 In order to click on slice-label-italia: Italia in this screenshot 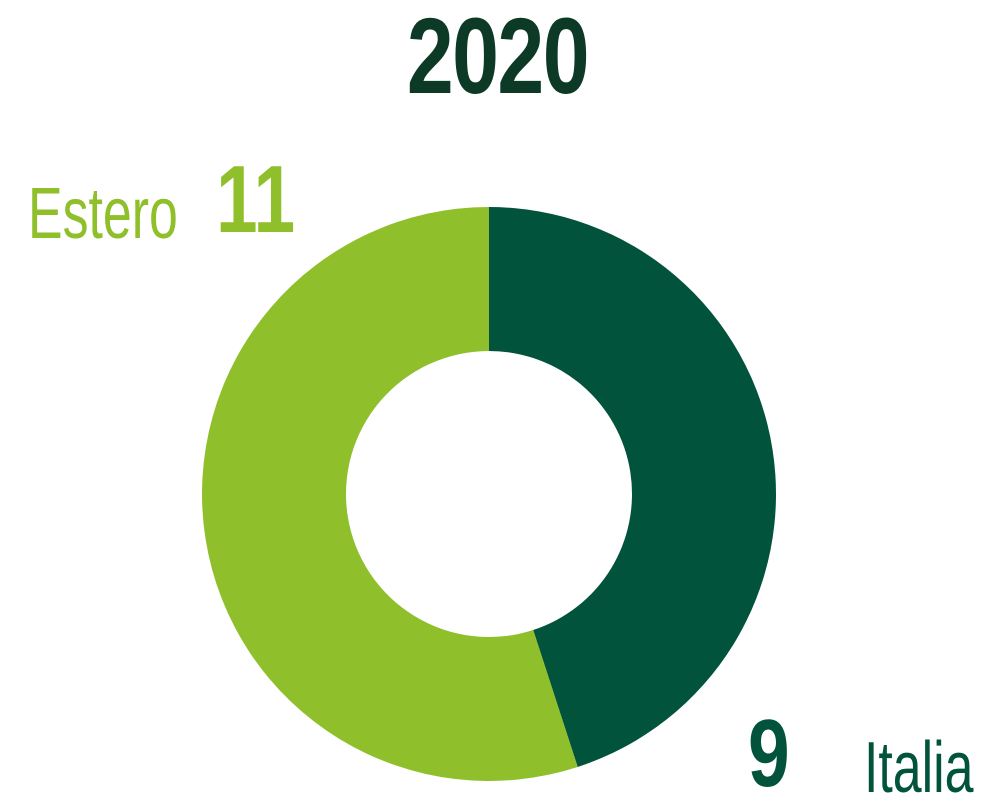, I will do `click(919, 768)`.